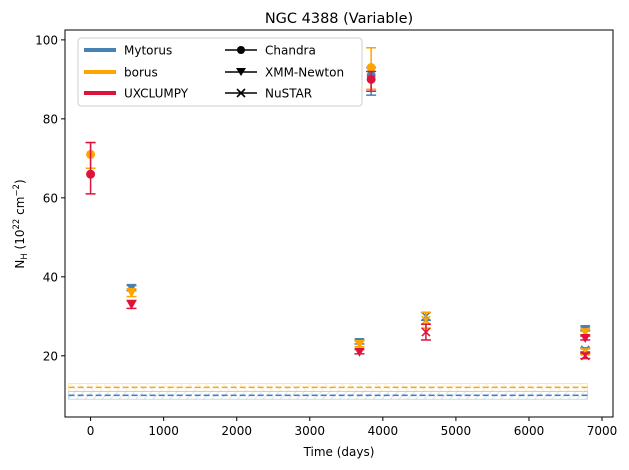  Describe the element at coordinates (602, 431) in the screenshot. I see `x-tick-label: 7000` at that location.